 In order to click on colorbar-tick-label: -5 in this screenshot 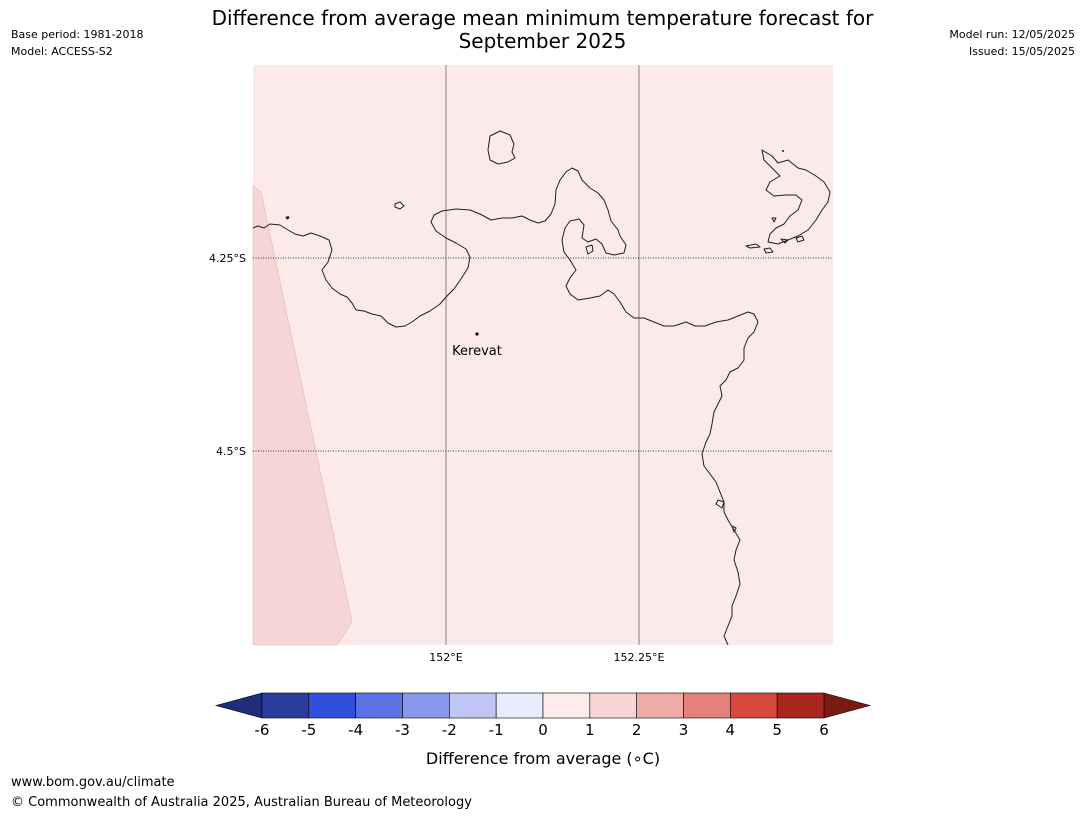, I will do `click(308, 730)`.